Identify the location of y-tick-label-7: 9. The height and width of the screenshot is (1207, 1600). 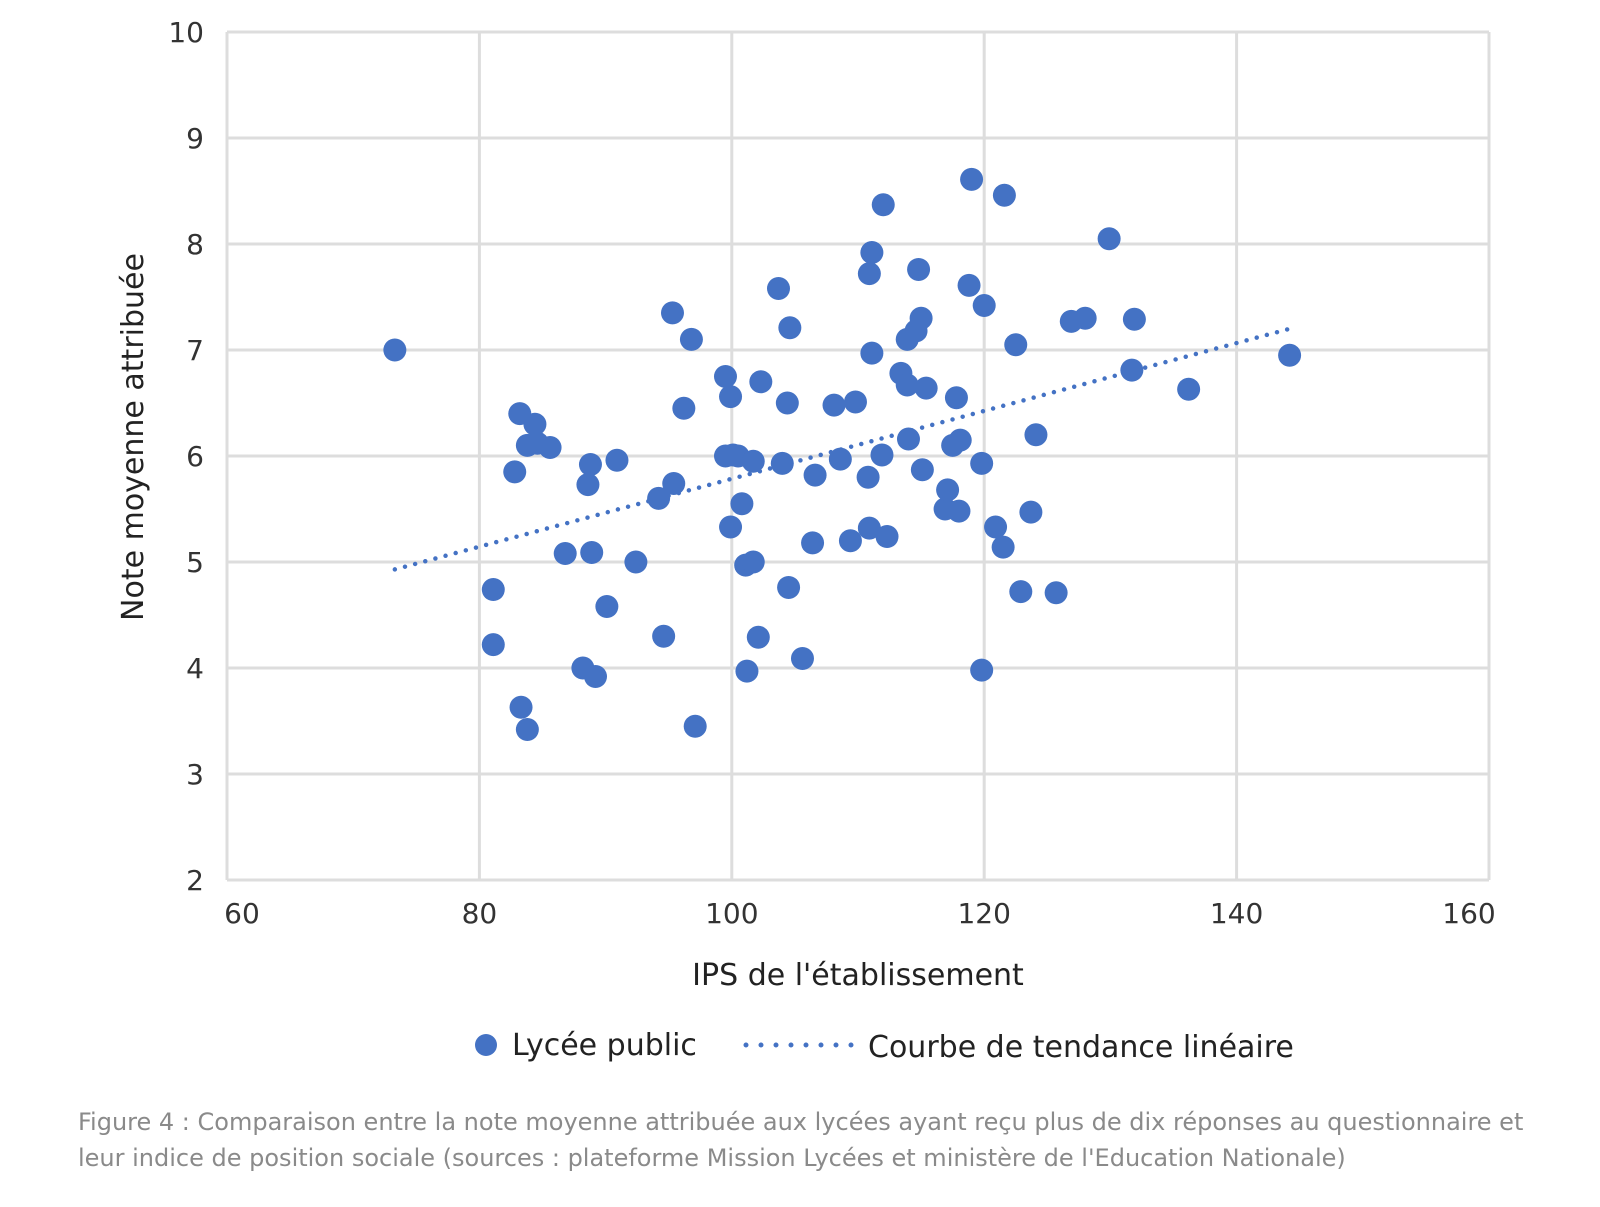
(195, 138).